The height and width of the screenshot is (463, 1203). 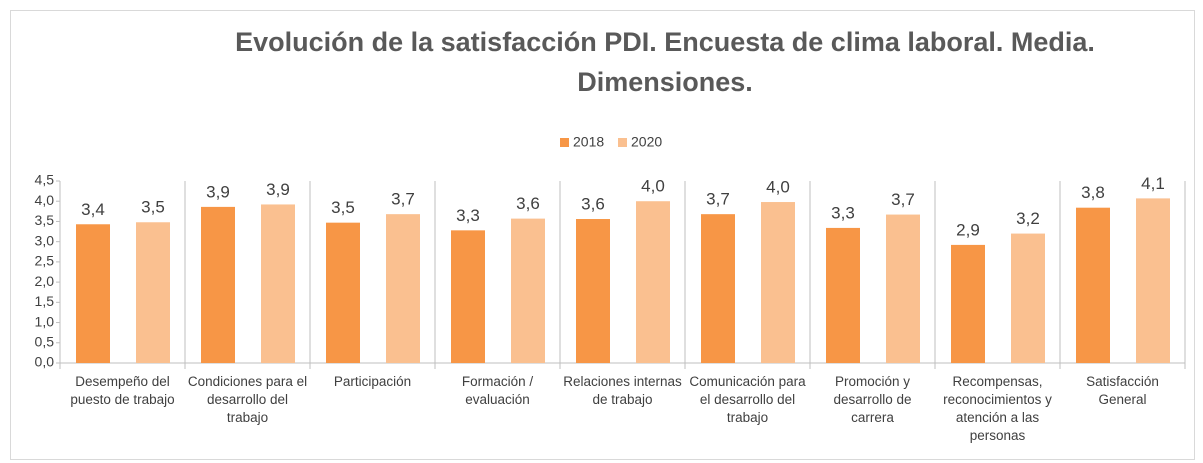 What do you see at coordinates (45, 301) in the screenshot?
I see `y-tick-label: 1,5` at bounding box center [45, 301].